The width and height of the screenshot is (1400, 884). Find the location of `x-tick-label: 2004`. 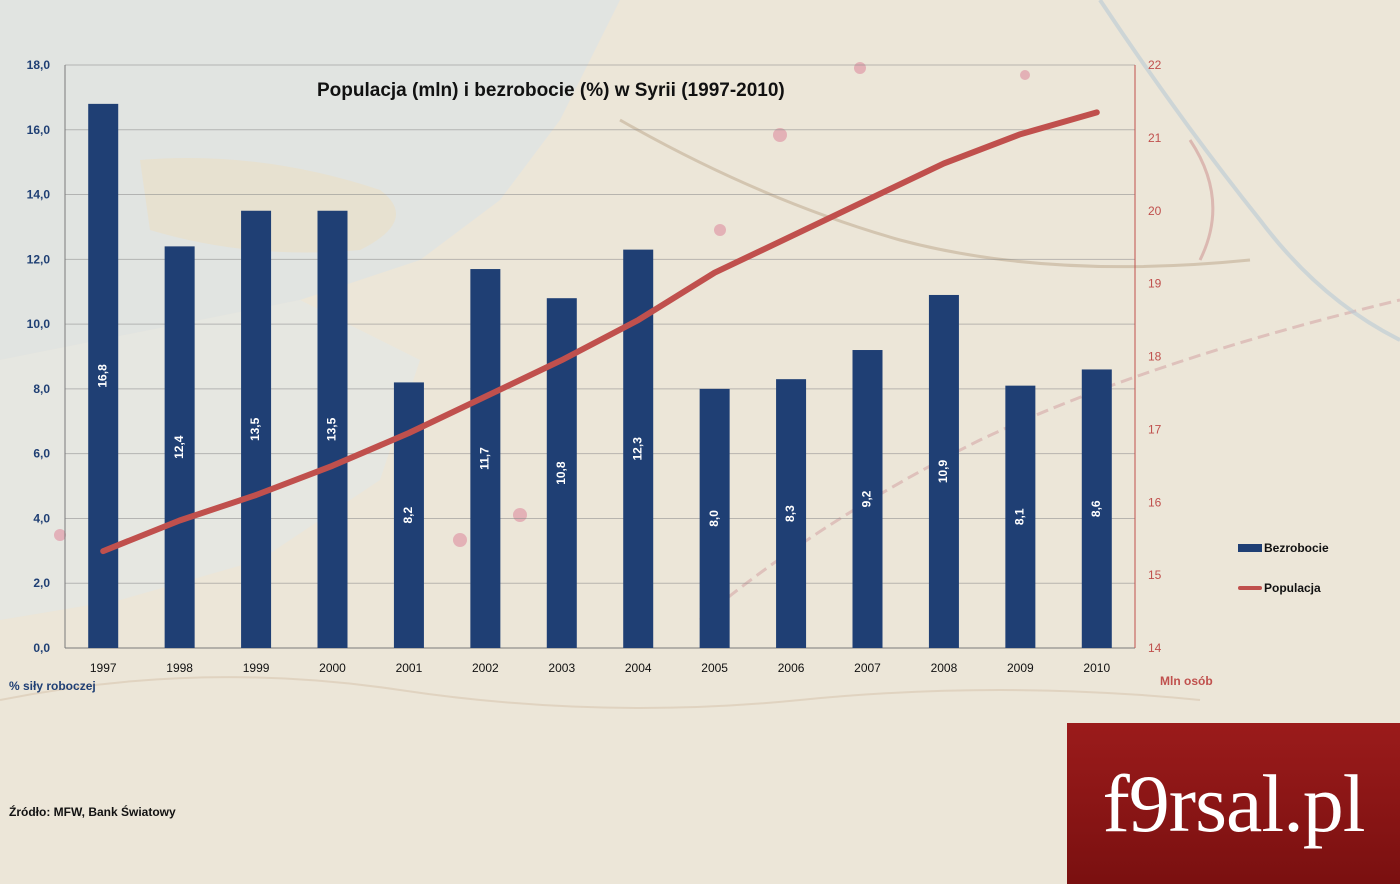

x-tick-label: 2004 is located at coordinates (638, 668).